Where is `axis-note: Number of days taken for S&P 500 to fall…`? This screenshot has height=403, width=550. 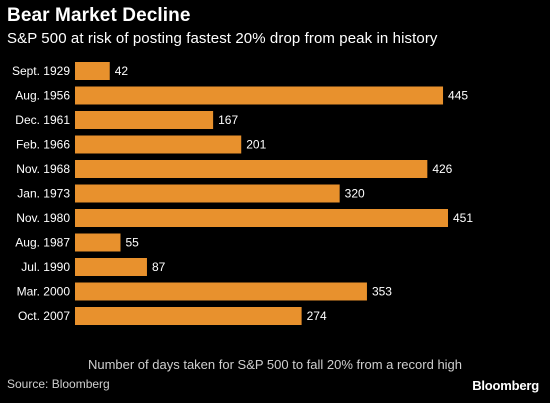
axis-note: Number of days taken for S&P 500 to fall… is located at coordinates (275, 364).